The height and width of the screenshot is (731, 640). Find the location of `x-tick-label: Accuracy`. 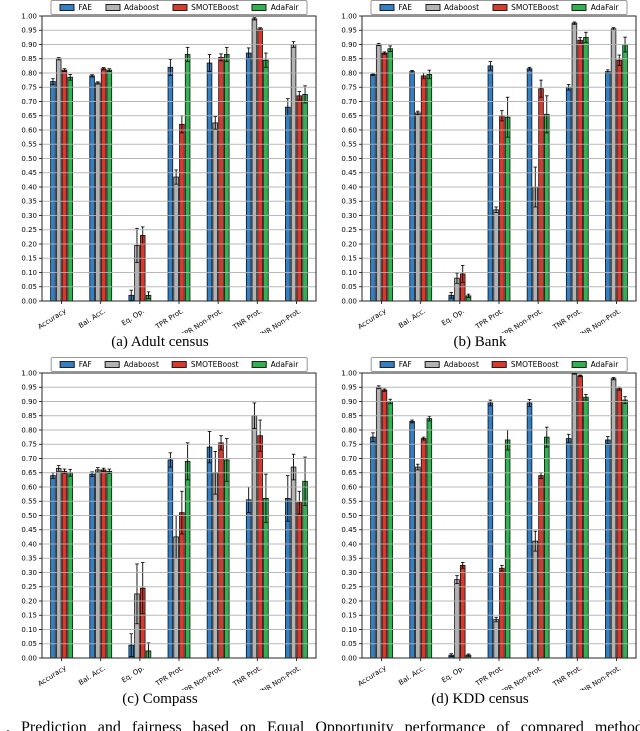

x-tick-label: Accuracy is located at coordinates (371, 676).